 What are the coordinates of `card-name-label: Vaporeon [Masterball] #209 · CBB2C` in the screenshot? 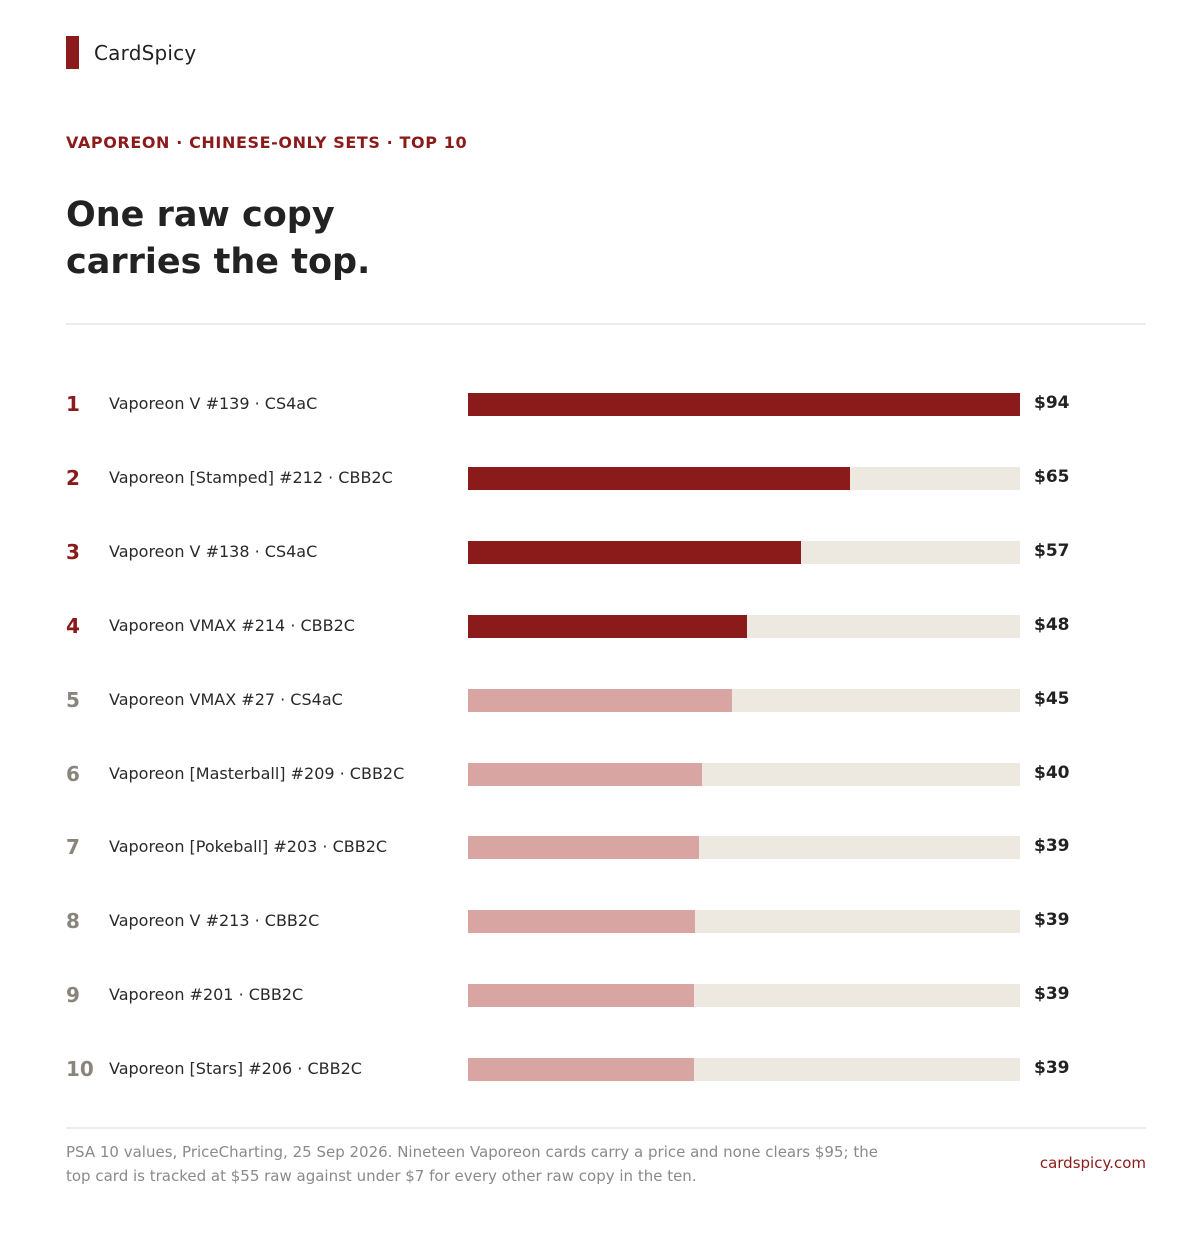 It's located at (257, 773).